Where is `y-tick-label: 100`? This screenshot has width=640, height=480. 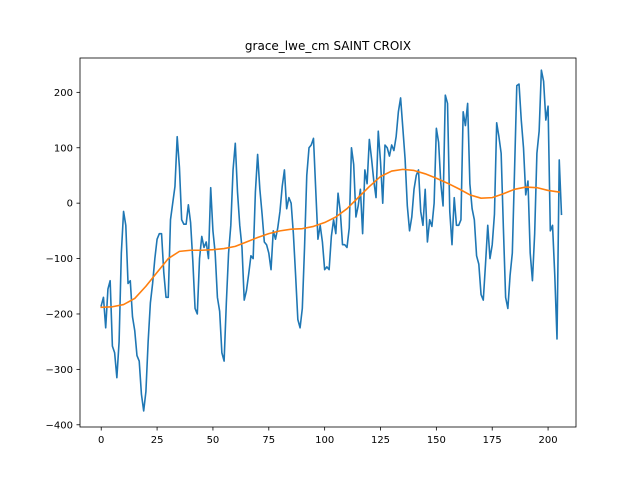 y-tick-label: 100 is located at coordinates (63, 148).